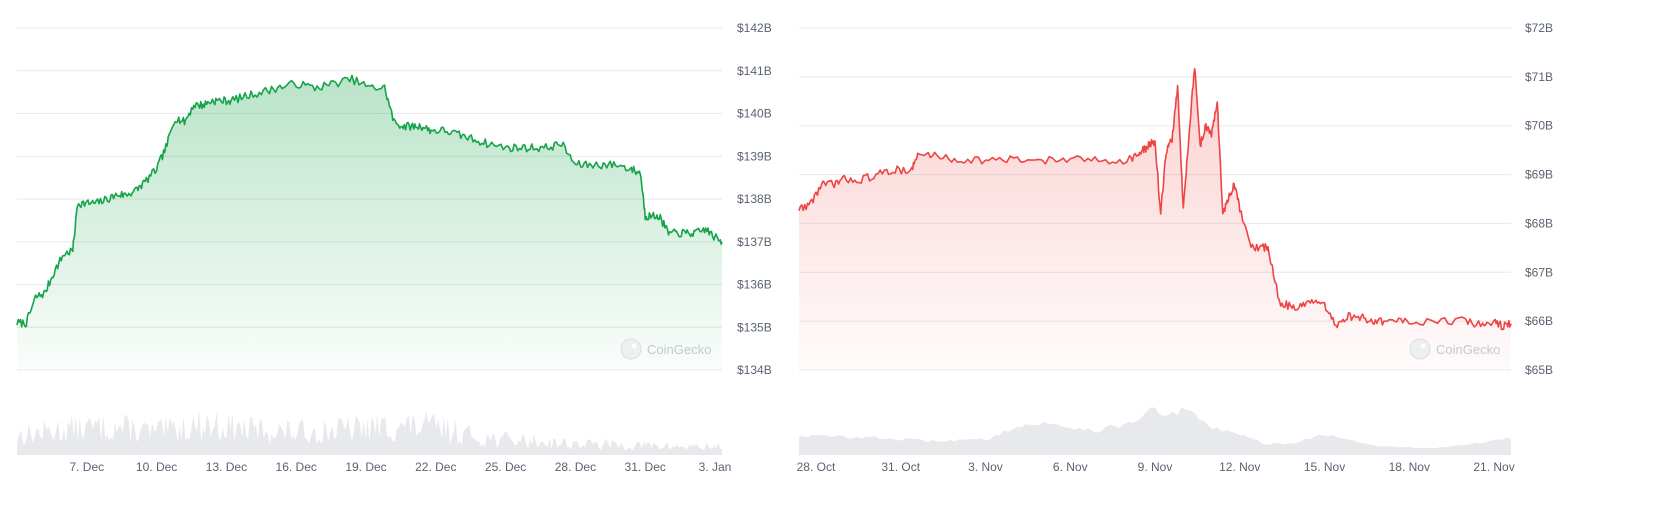 The height and width of the screenshot is (514, 1669). What do you see at coordinates (1539, 223) in the screenshot?
I see `y-tick-label: $68B` at bounding box center [1539, 223].